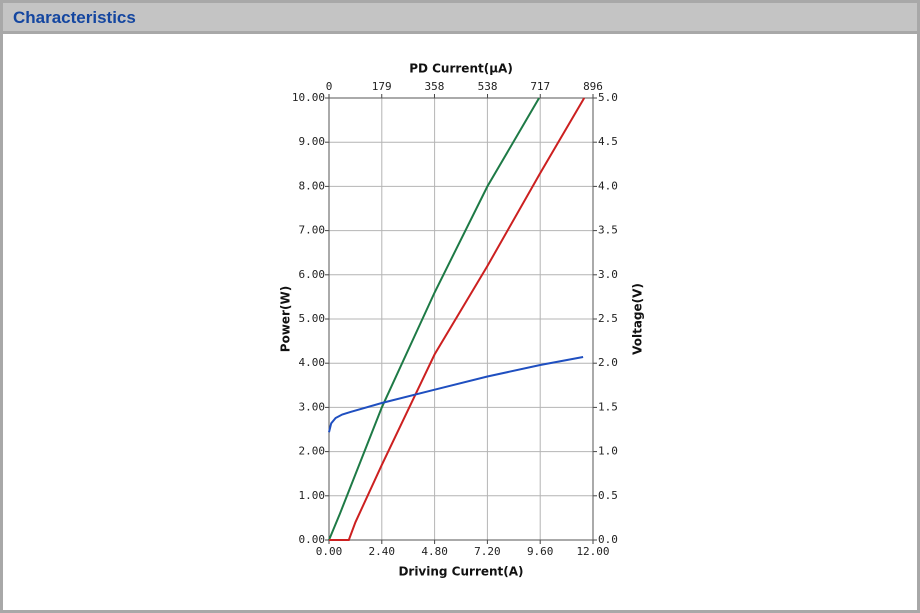 The height and width of the screenshot is (613, 920). I want to click on y2-tick-label: 3.0, so click(608, 274).